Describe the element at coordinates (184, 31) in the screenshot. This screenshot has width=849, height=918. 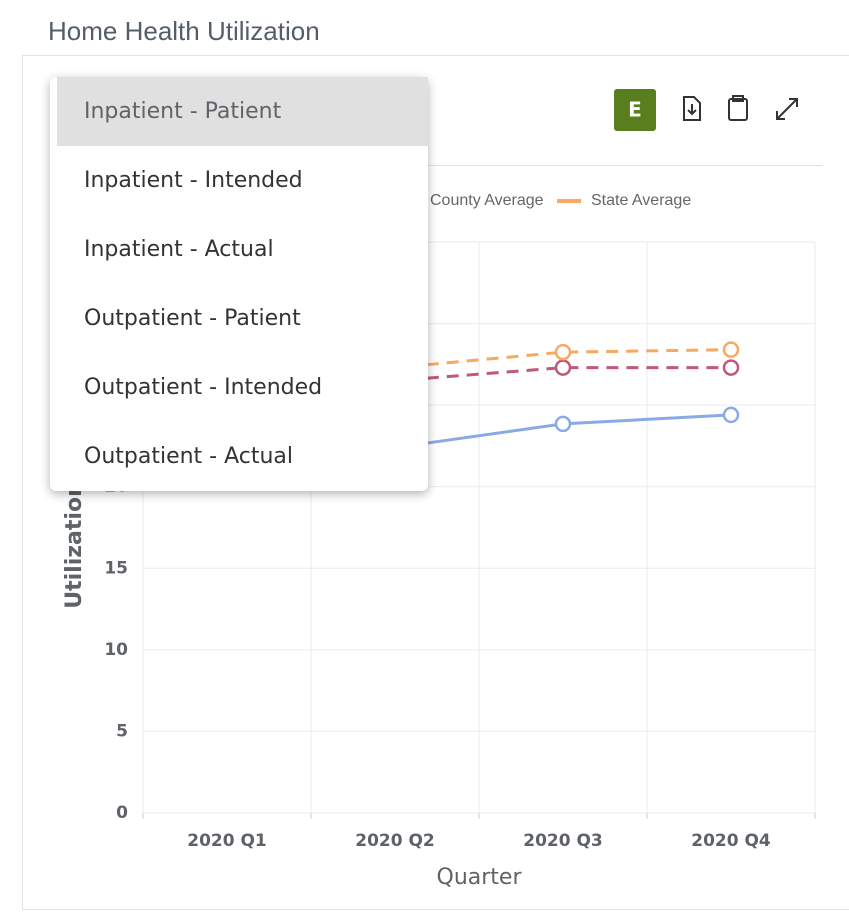
I see `page-title: Home Health Utilization` at that location.